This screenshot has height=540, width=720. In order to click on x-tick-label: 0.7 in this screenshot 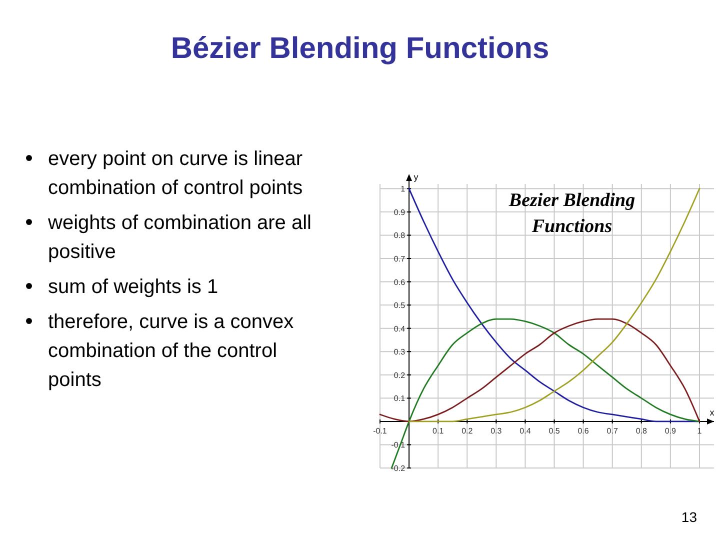, I will do `click(612, 431)`.